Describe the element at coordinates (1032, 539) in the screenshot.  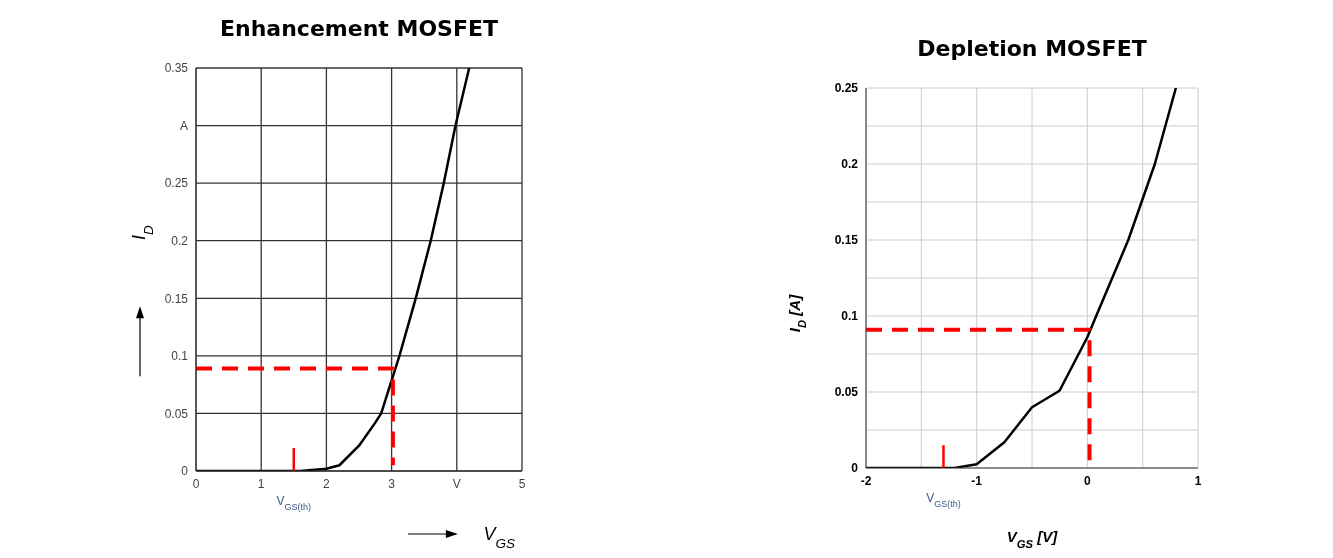
I see `x-axis-title: V$_{GS}$ [V]` at that location.